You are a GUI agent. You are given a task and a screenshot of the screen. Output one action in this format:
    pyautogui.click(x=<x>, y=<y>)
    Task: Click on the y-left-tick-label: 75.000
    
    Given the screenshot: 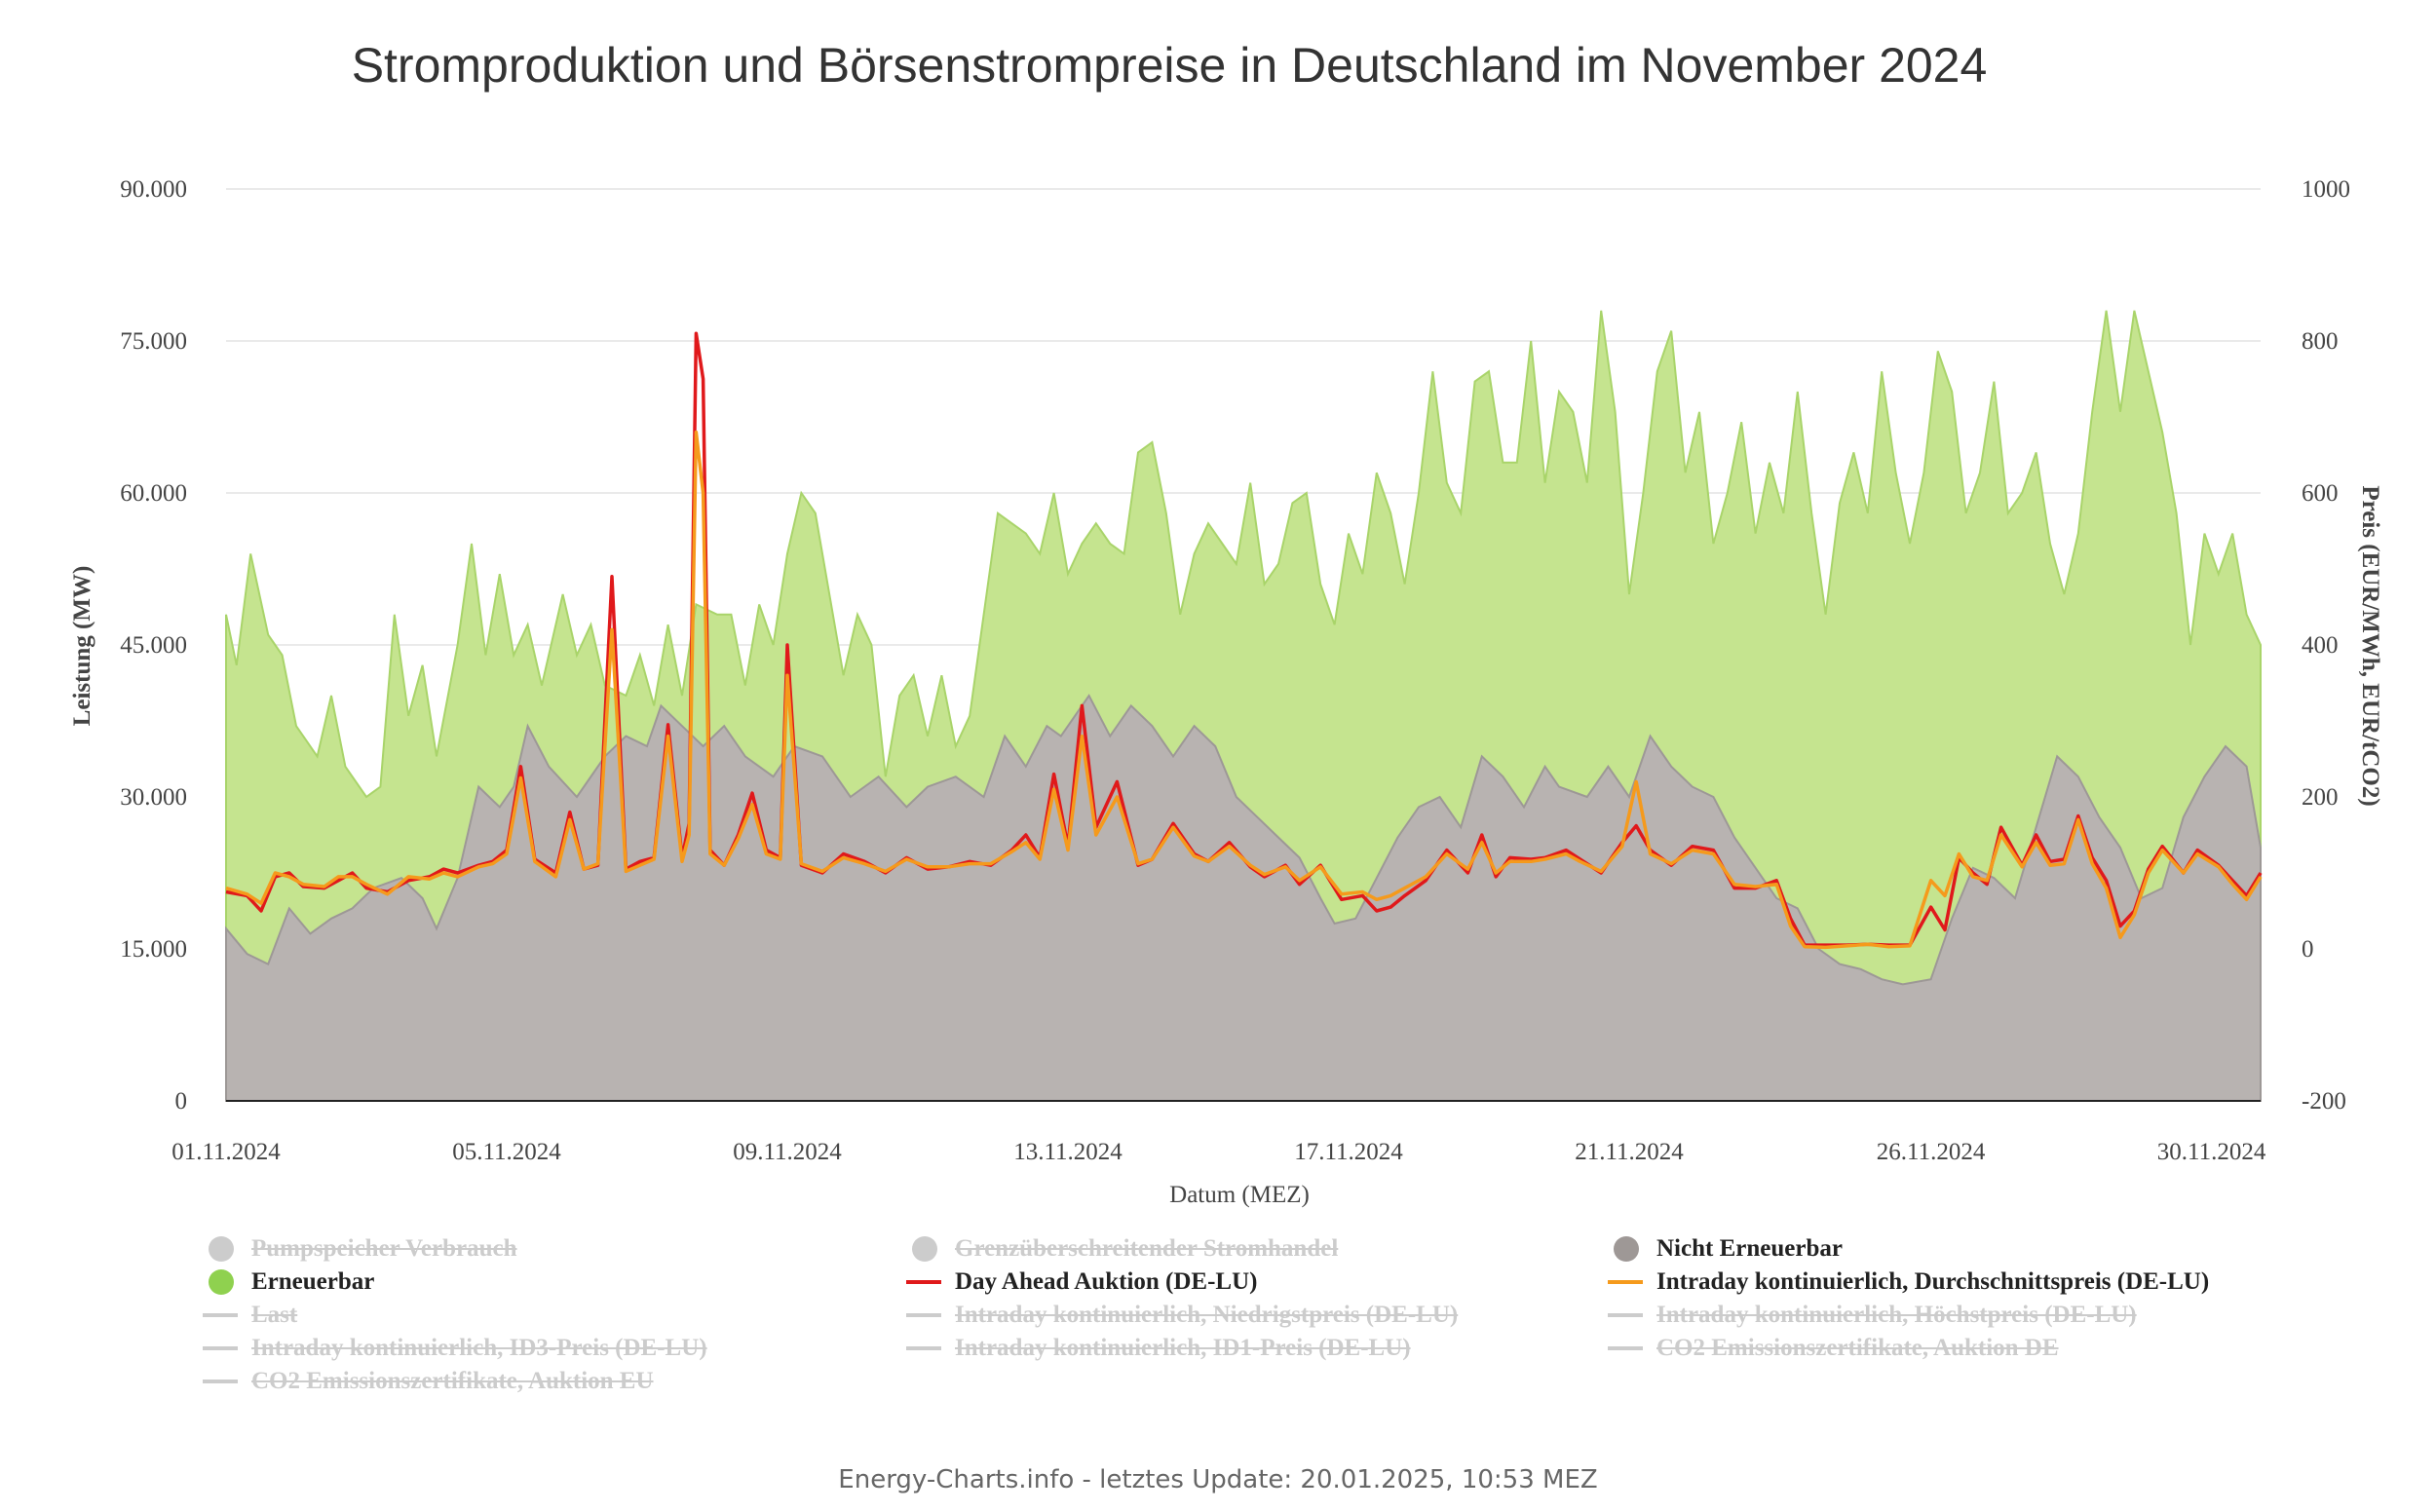 What is the action you would take?
    pyautogui.click(x=153, y=341)
    